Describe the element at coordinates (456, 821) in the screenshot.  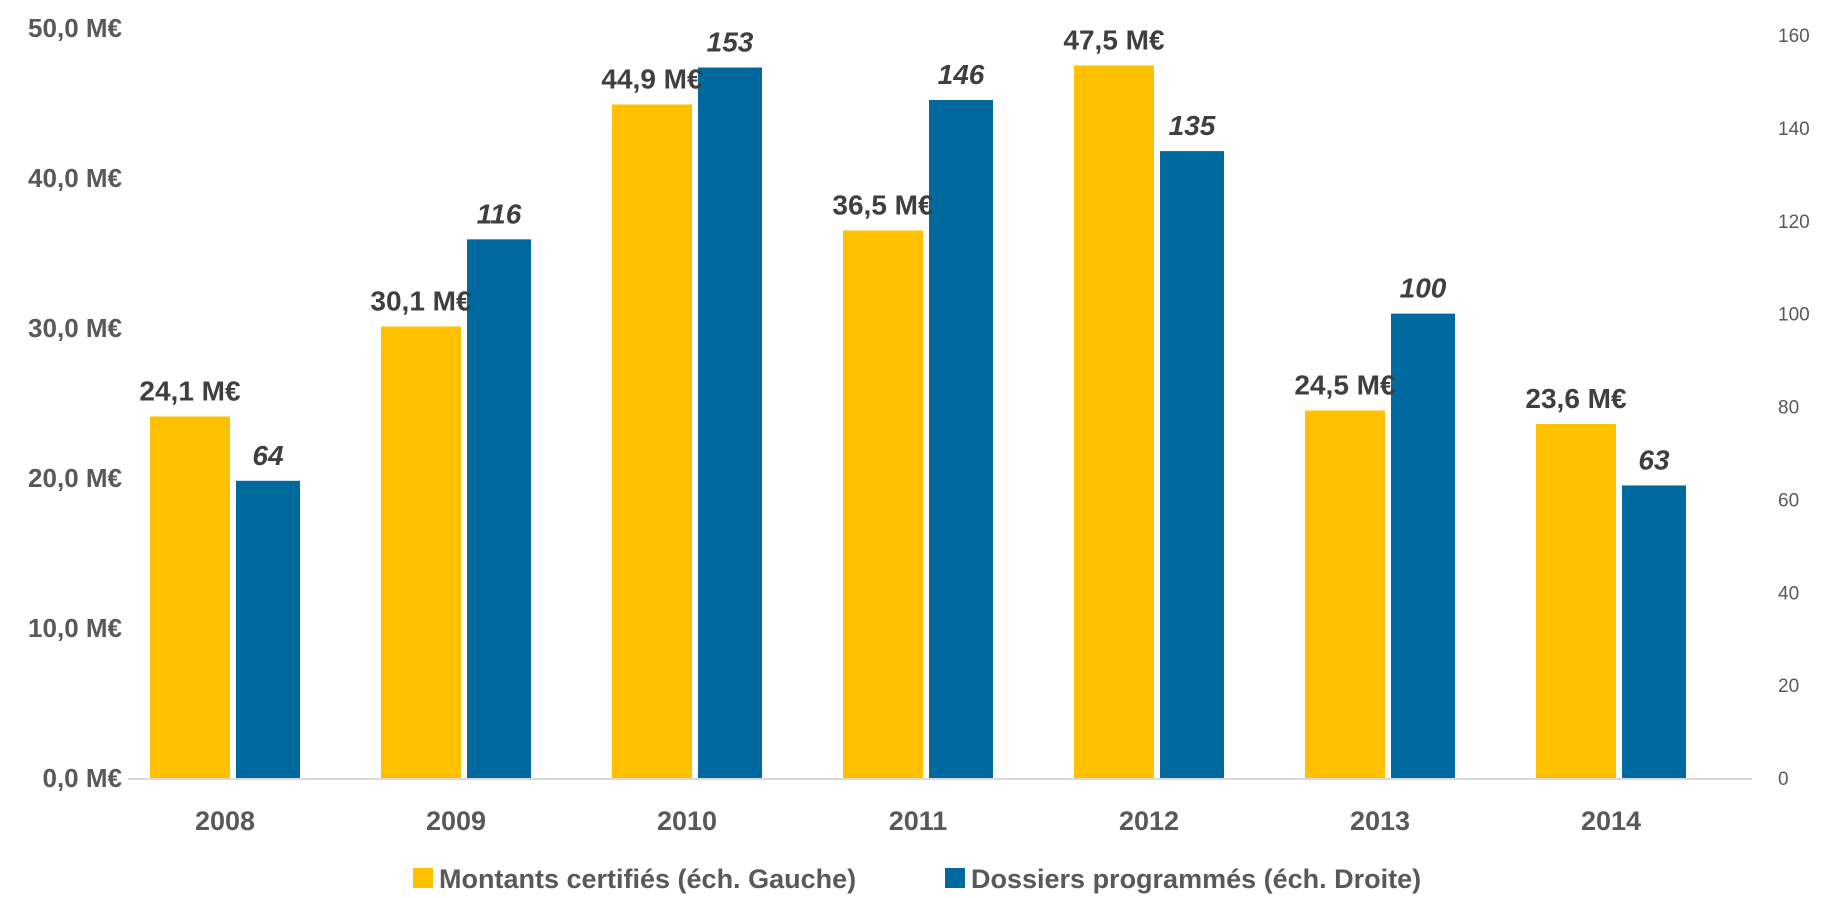
I see `x-tick-2009: 2009` at that location.